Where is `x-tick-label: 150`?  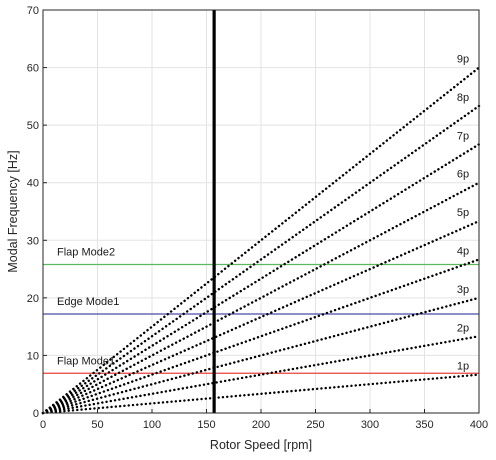
x-tick-label: 150 is located at coordinates (206, 425).